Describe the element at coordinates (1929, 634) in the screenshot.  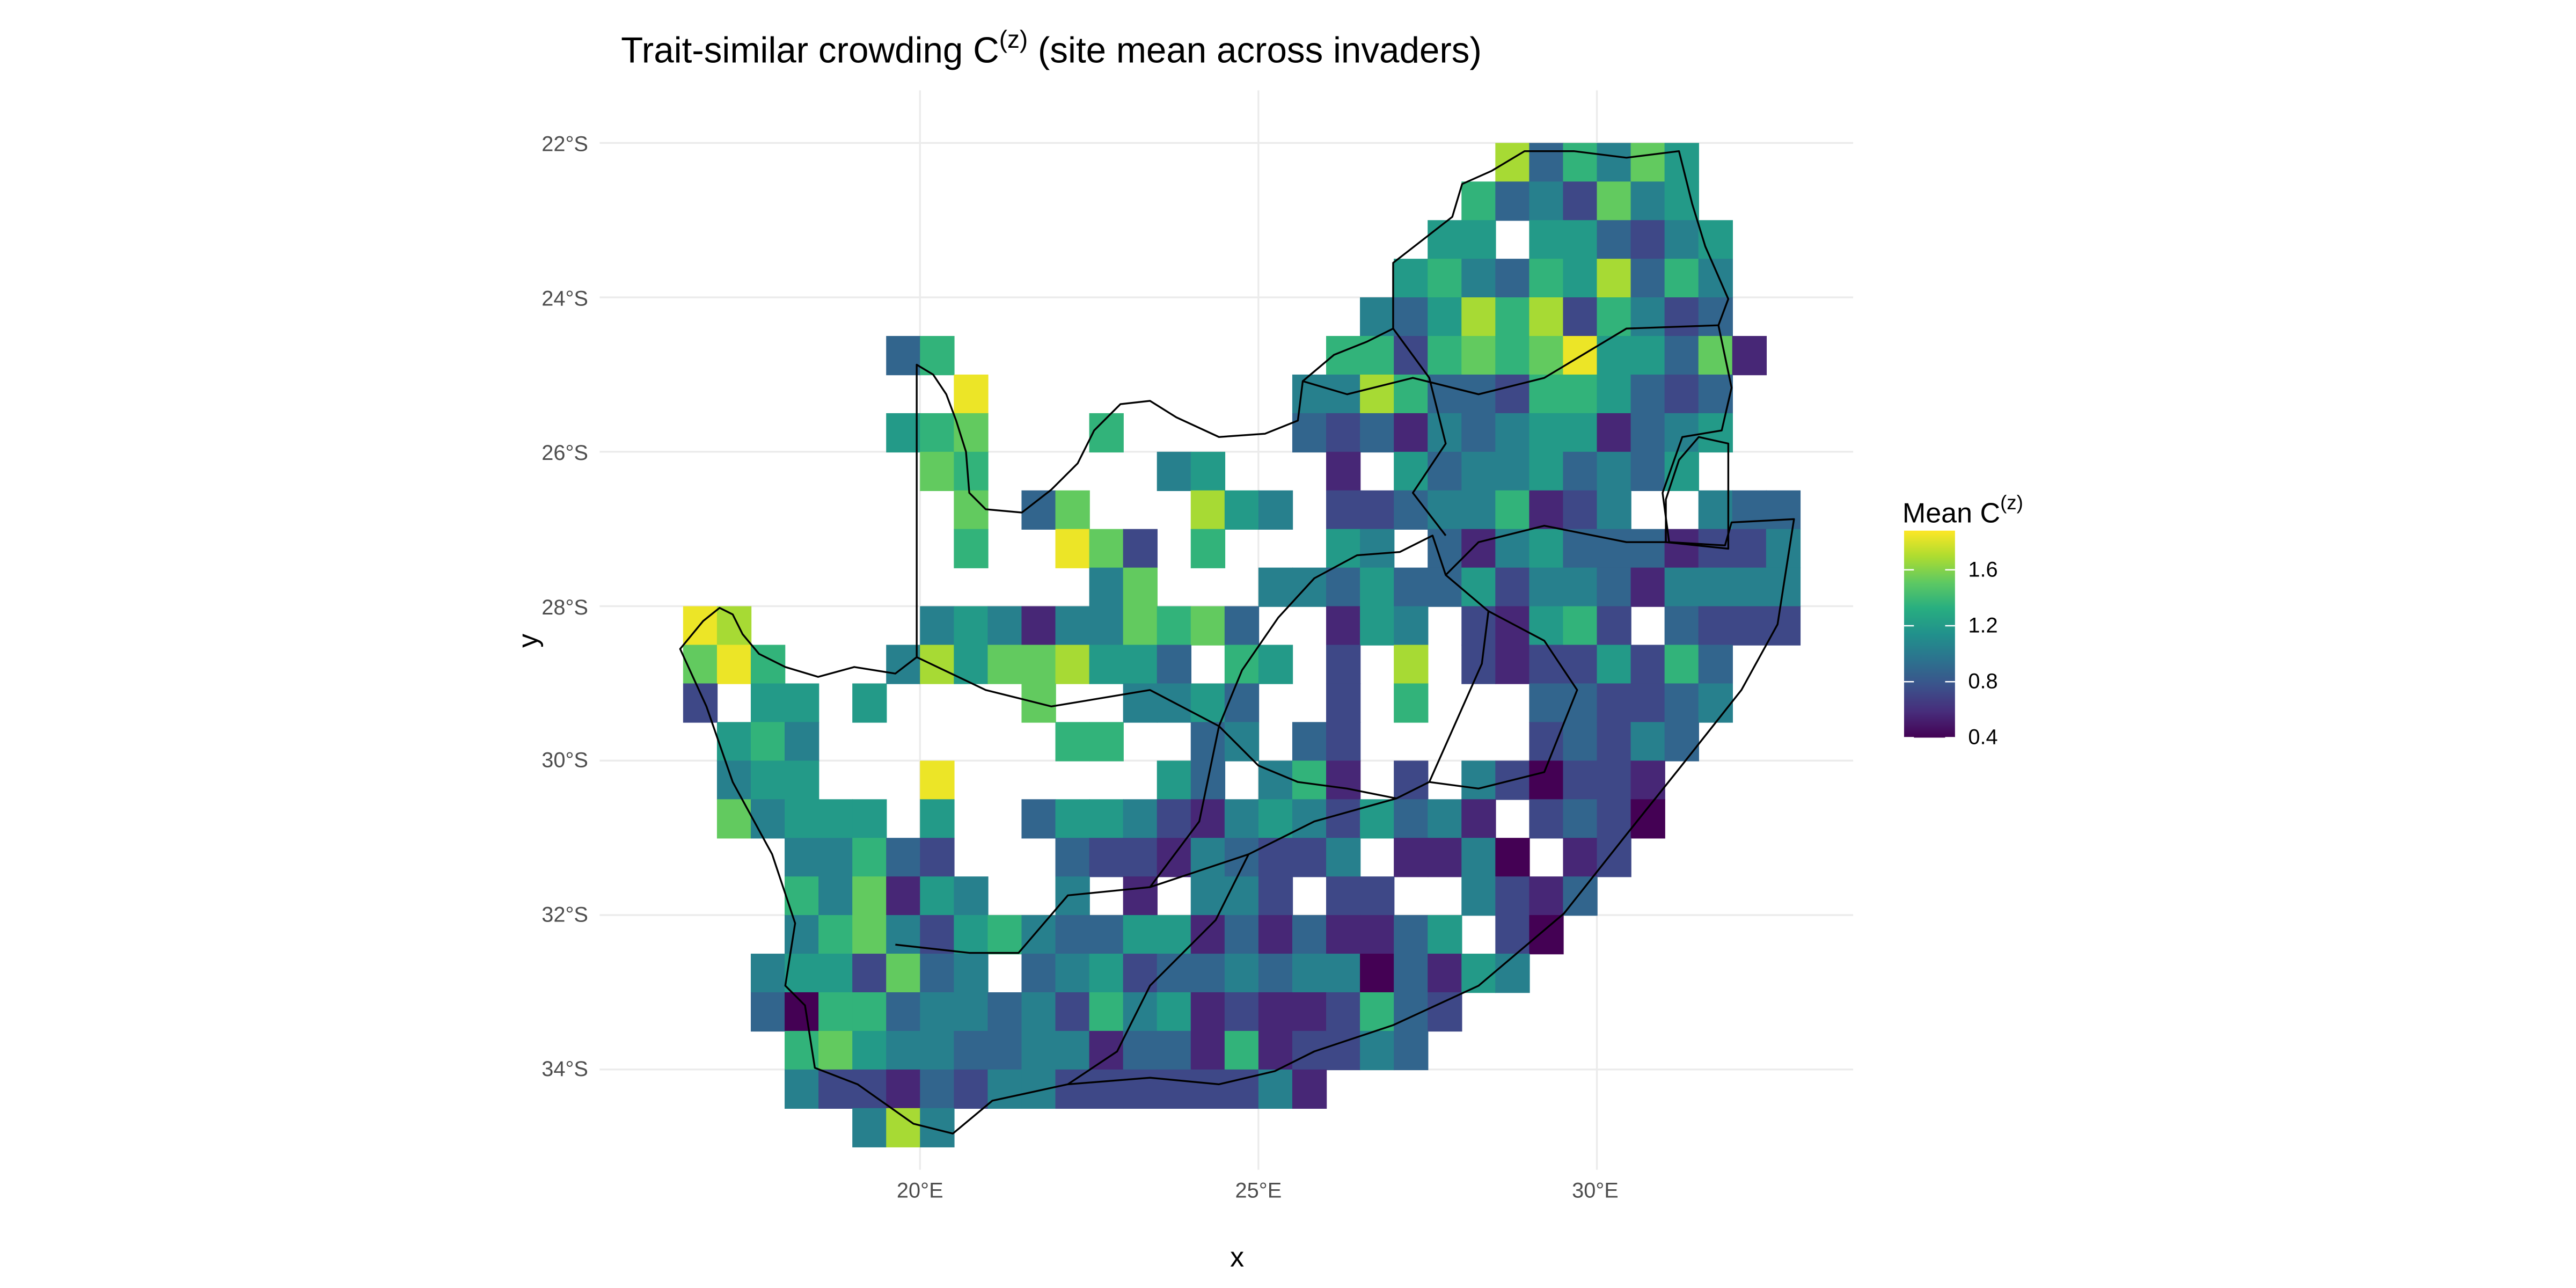
I see `colorbar` at that location.